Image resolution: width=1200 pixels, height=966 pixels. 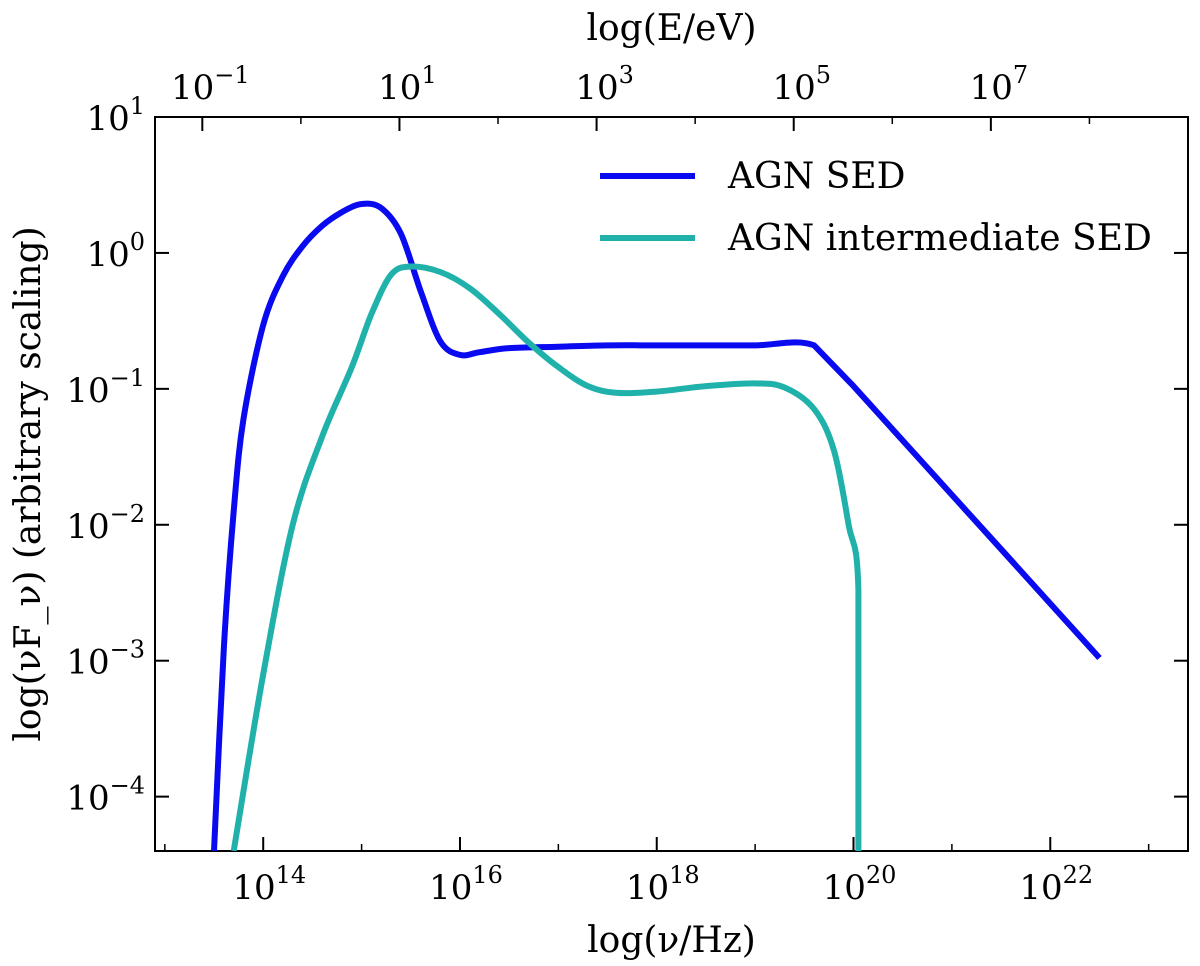 What do you see at coordinates (663, 884) in the screenshot?
I see `x-tick-label: 1018` at bounding box center [663, 884].